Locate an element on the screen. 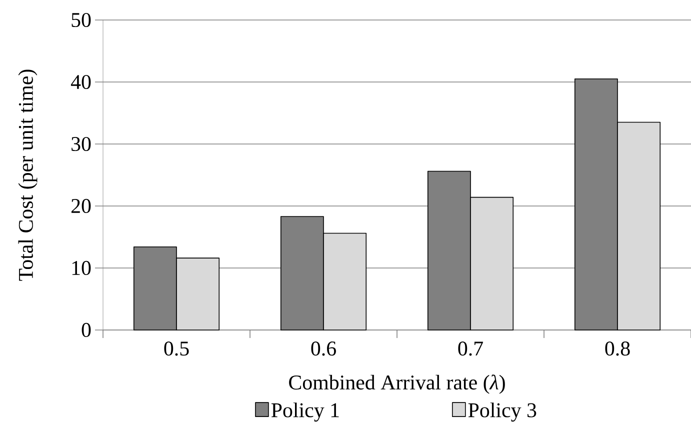 Image resolution: width=691 pixels, height=434 pixels. y-tick-label: 50 is located at coordinates (81, 20).